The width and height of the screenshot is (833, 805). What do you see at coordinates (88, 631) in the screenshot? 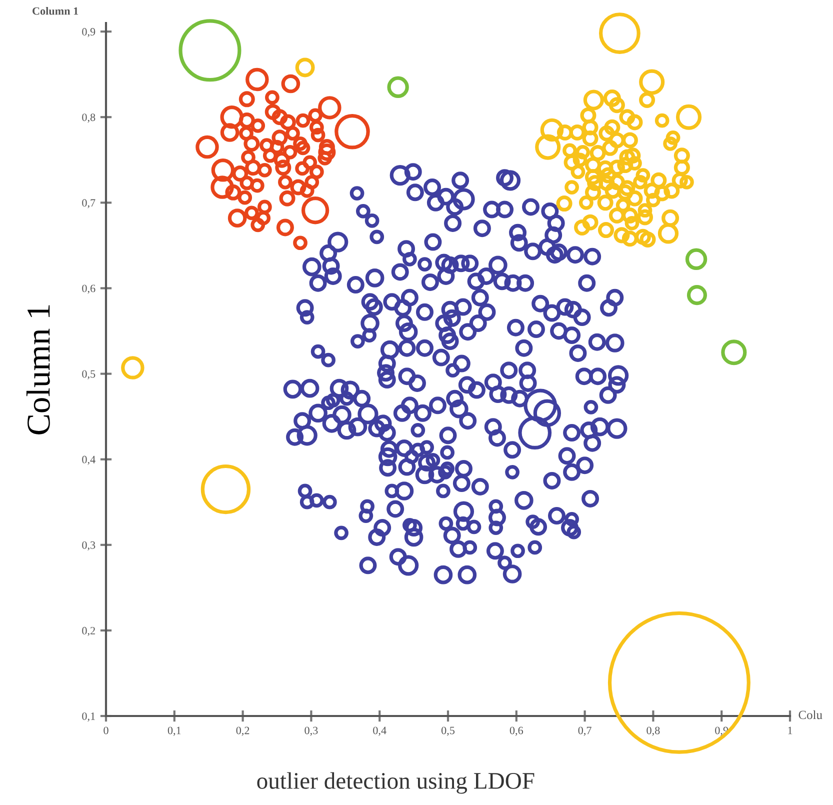
I see `y-tick-label: 0,2` at bounding box center [88, 631].